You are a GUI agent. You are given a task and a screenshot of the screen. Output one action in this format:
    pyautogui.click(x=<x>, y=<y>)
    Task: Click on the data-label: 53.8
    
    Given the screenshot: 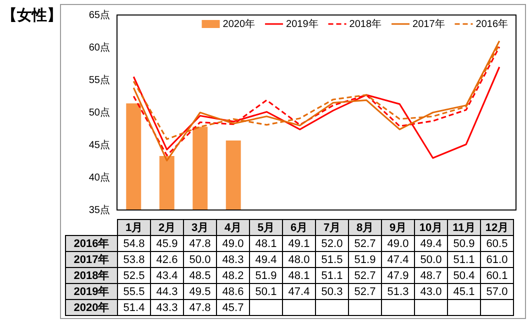 What is the action you would take?
    pyautogui.click(x=134, y=260)
    